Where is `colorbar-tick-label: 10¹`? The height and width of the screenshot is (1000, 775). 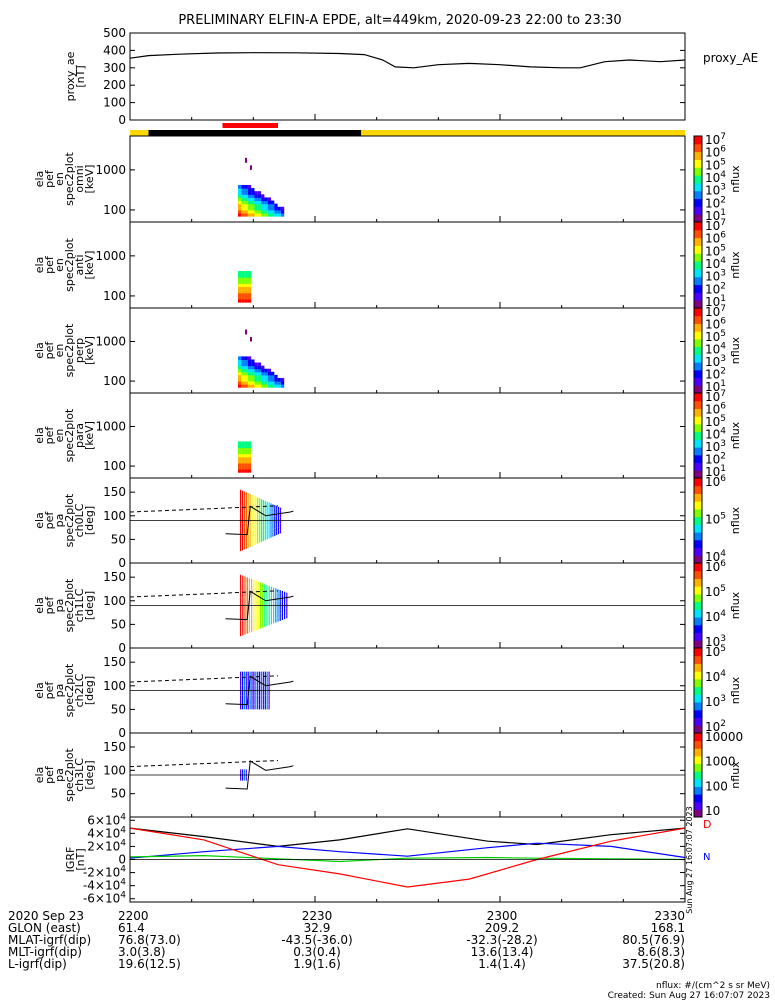 colorbar-tick-label: 10¹ is located at coordinates (715, 386).